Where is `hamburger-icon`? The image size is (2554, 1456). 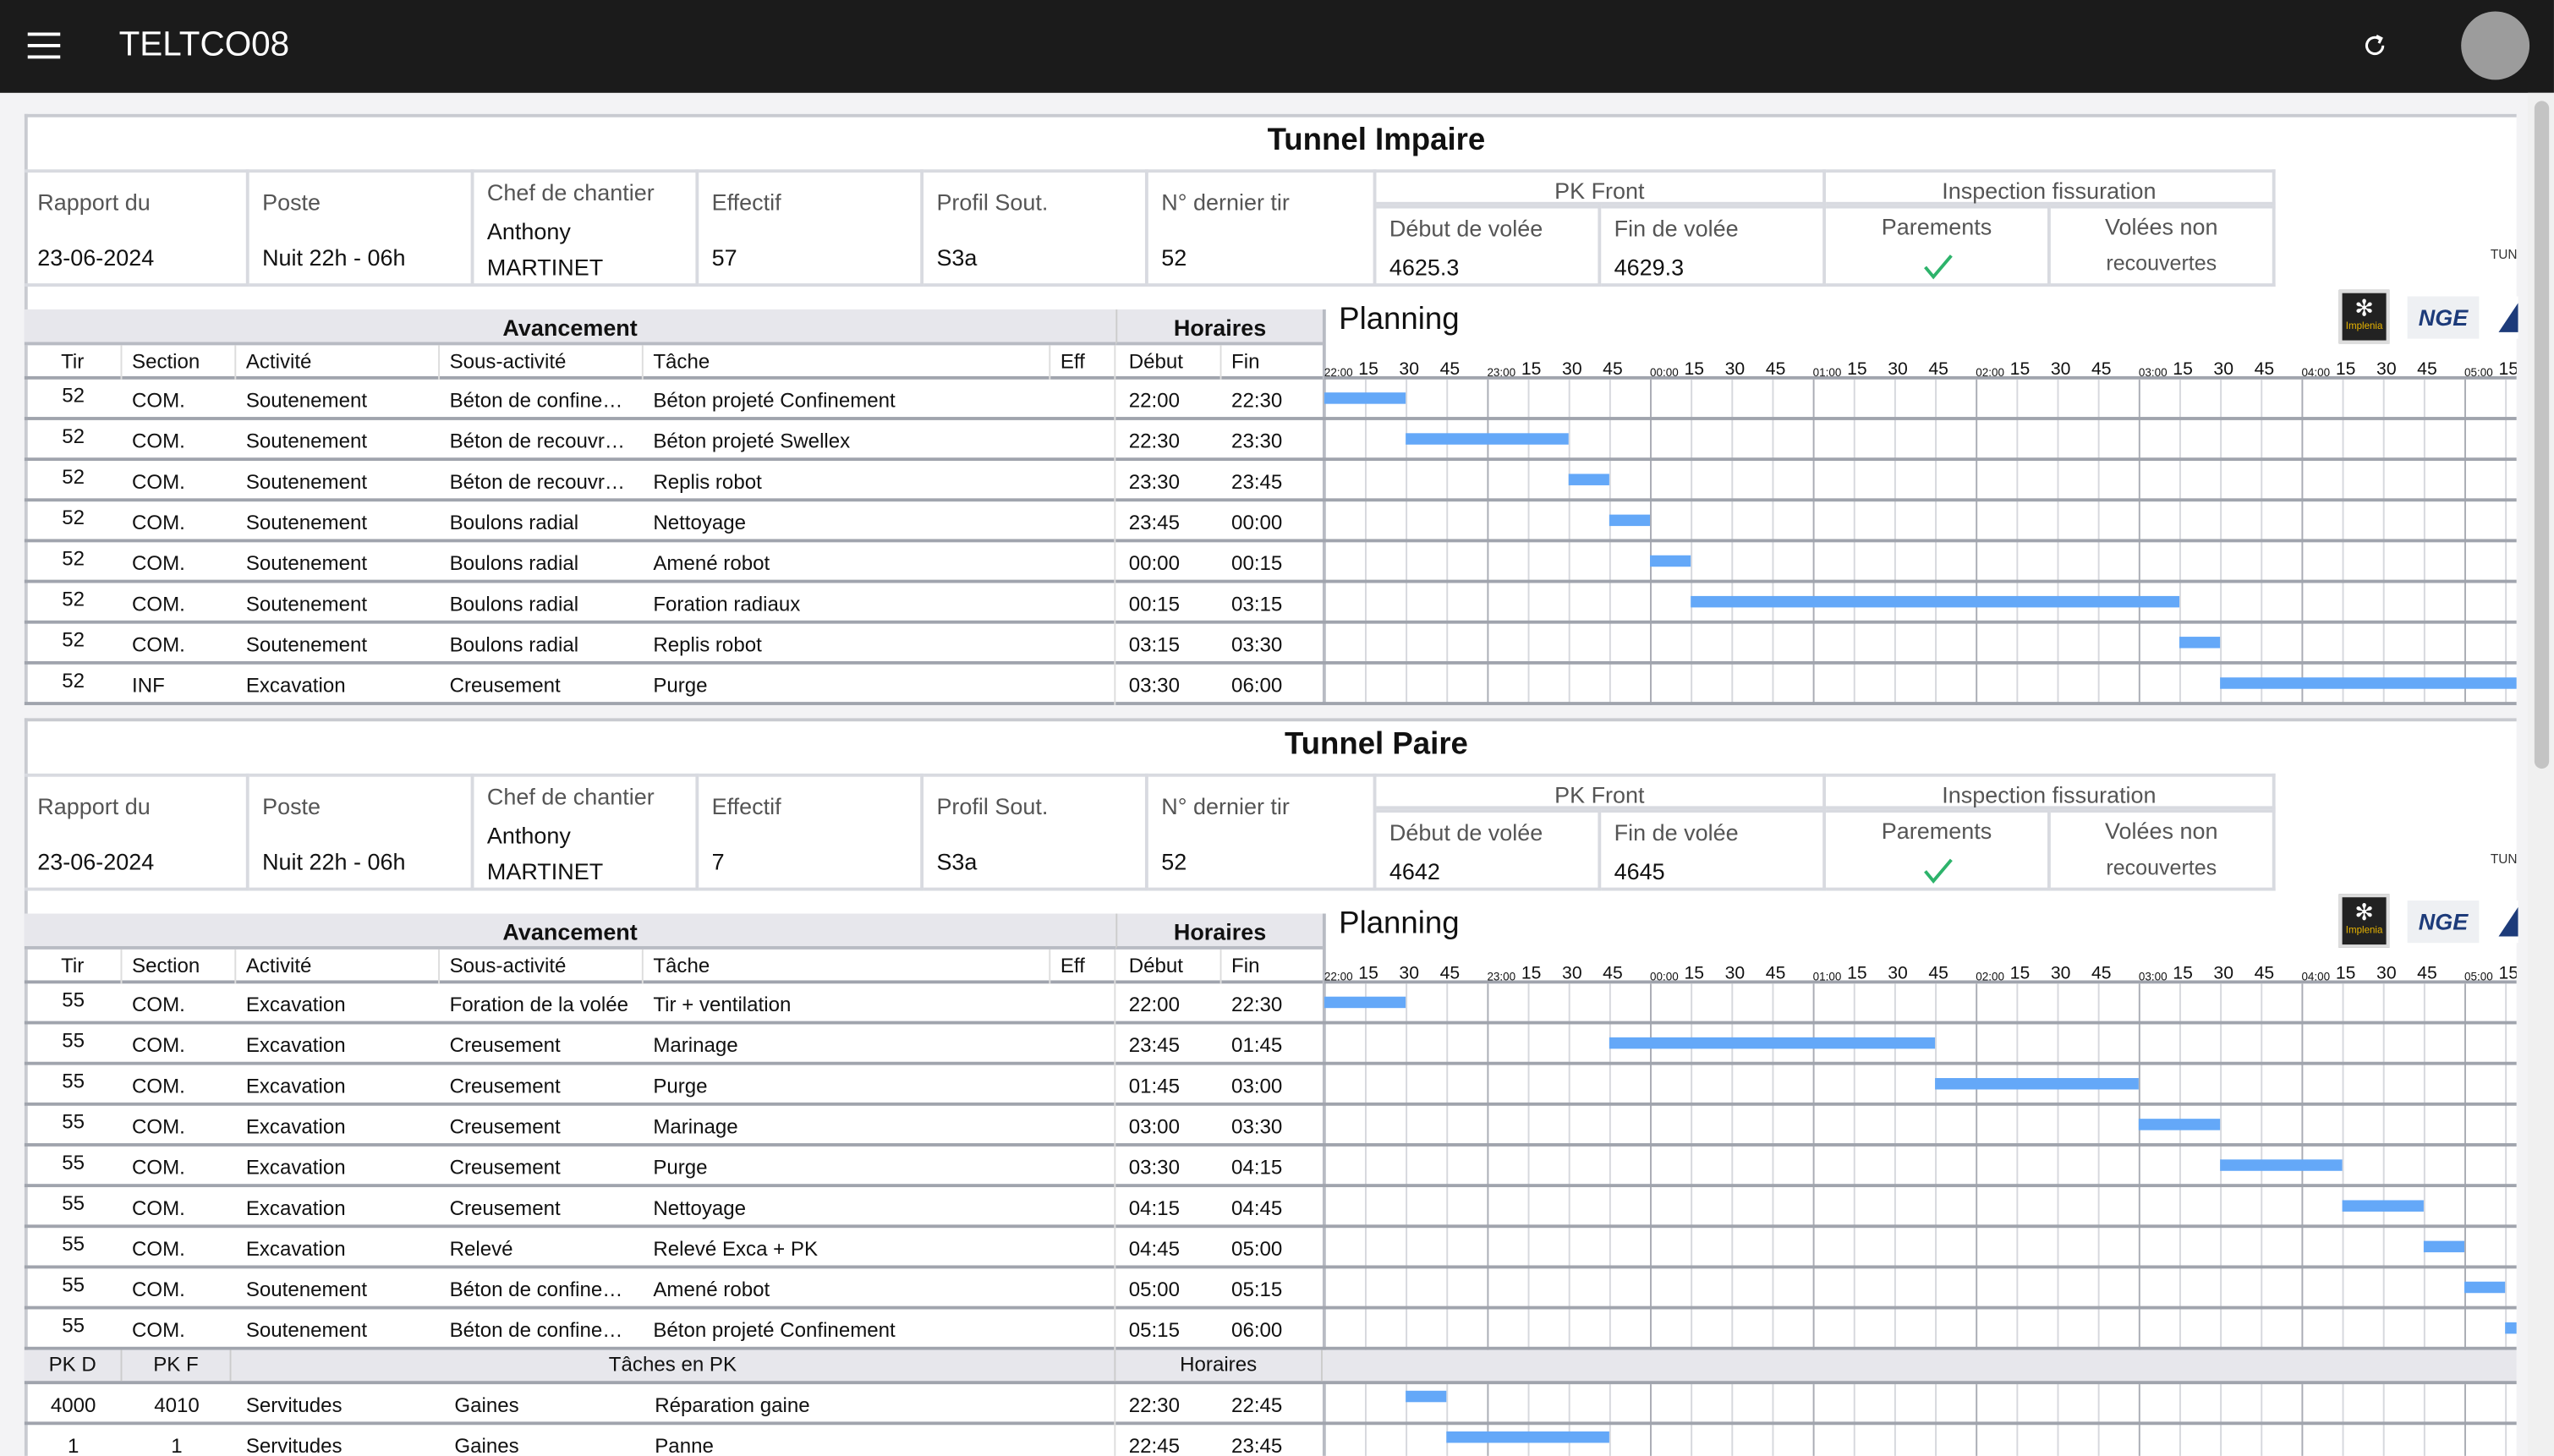 hamburger-icon is located at coordinates (44, 45).